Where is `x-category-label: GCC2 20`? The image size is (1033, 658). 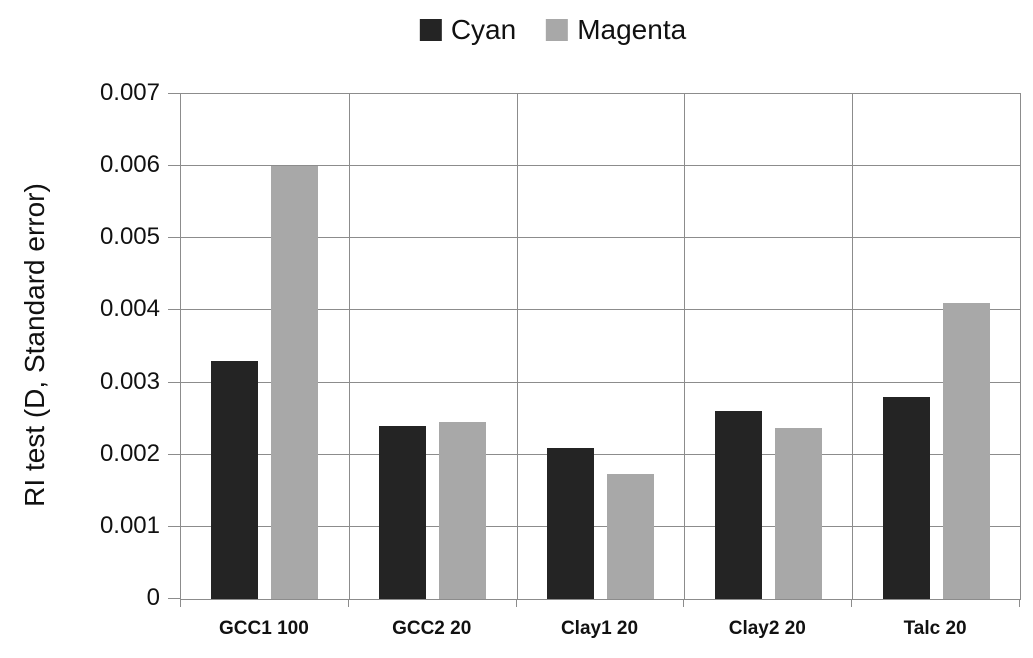 x-category-label: GCC2 20 is located at coordinates (432, 628).